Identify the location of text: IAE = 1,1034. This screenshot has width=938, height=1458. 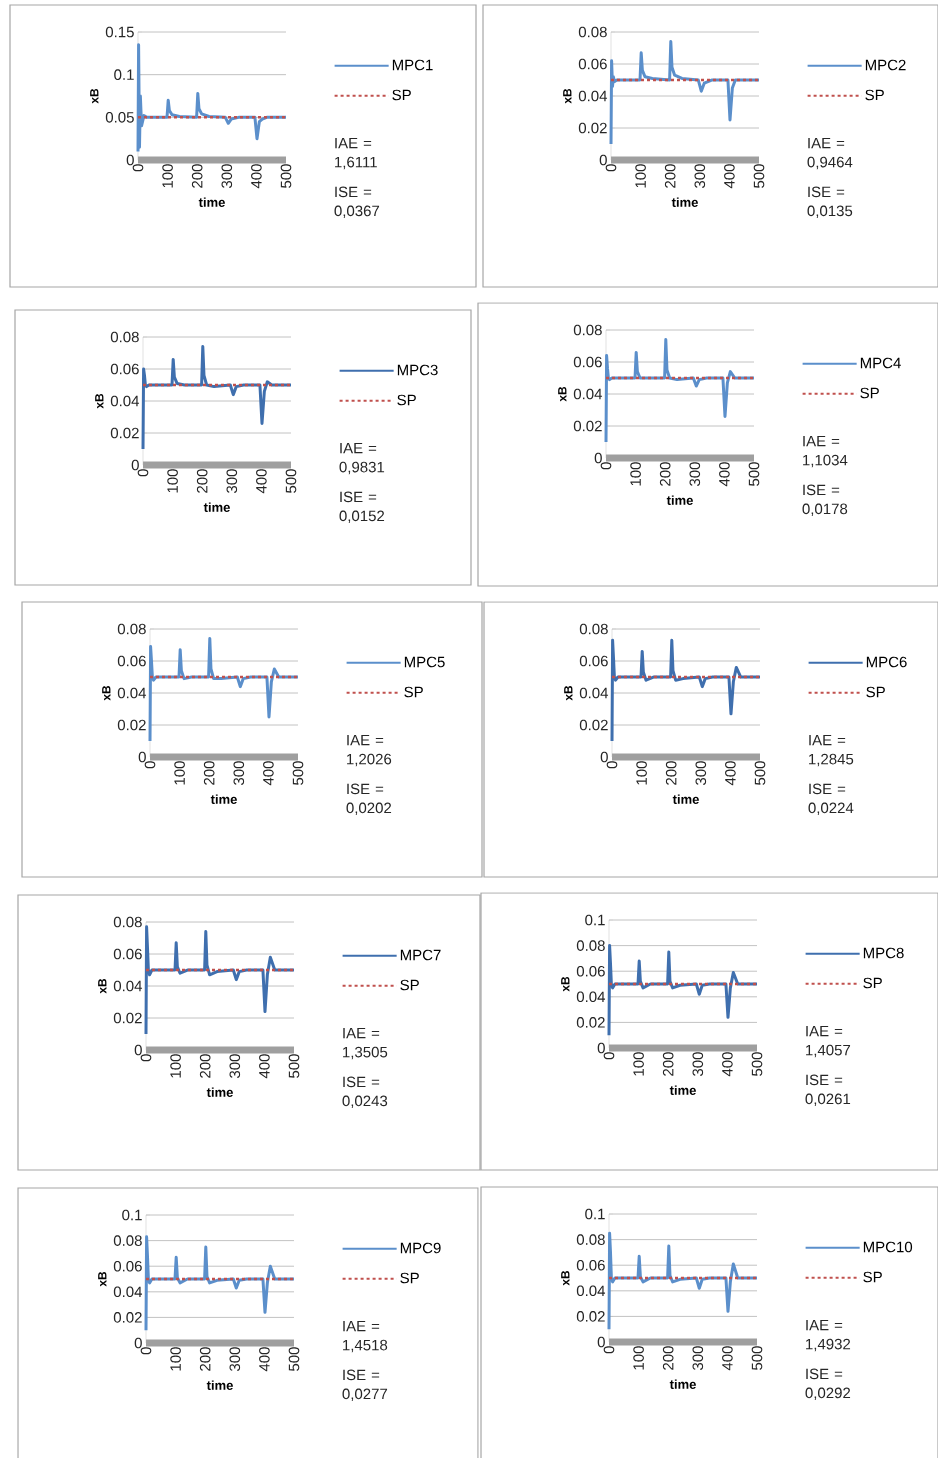
(825, 451).